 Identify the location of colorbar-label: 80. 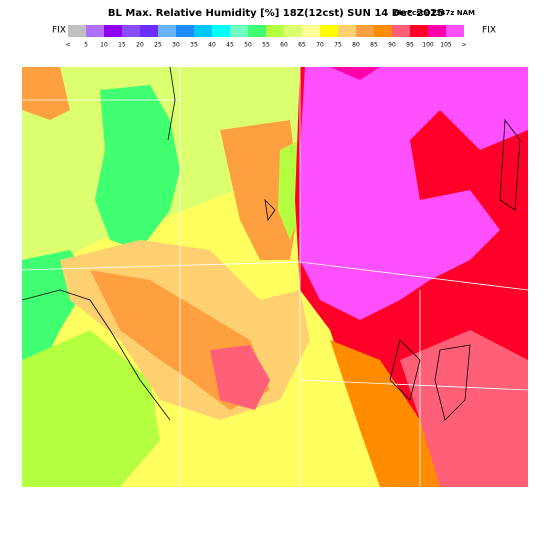
(356, 45).